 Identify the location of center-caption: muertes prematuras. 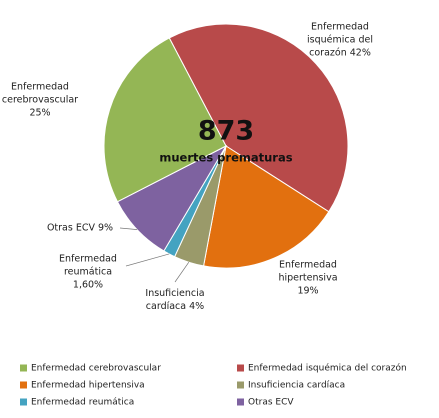
(225, 158).